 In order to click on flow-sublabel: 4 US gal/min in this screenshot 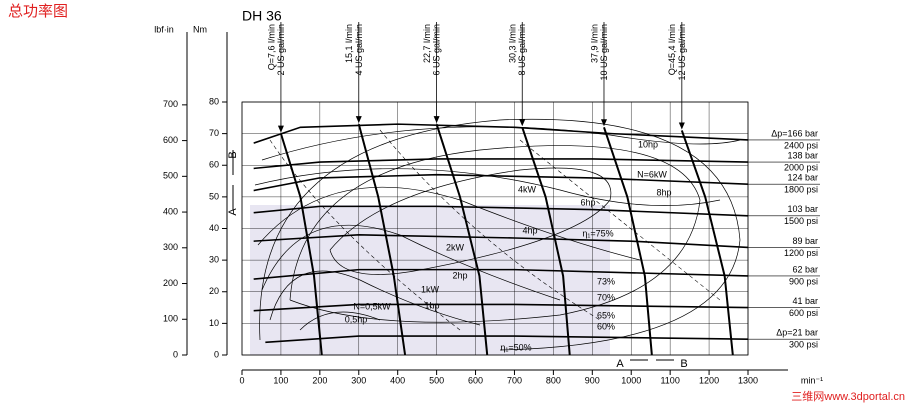, I will do `click(359, 50)`.